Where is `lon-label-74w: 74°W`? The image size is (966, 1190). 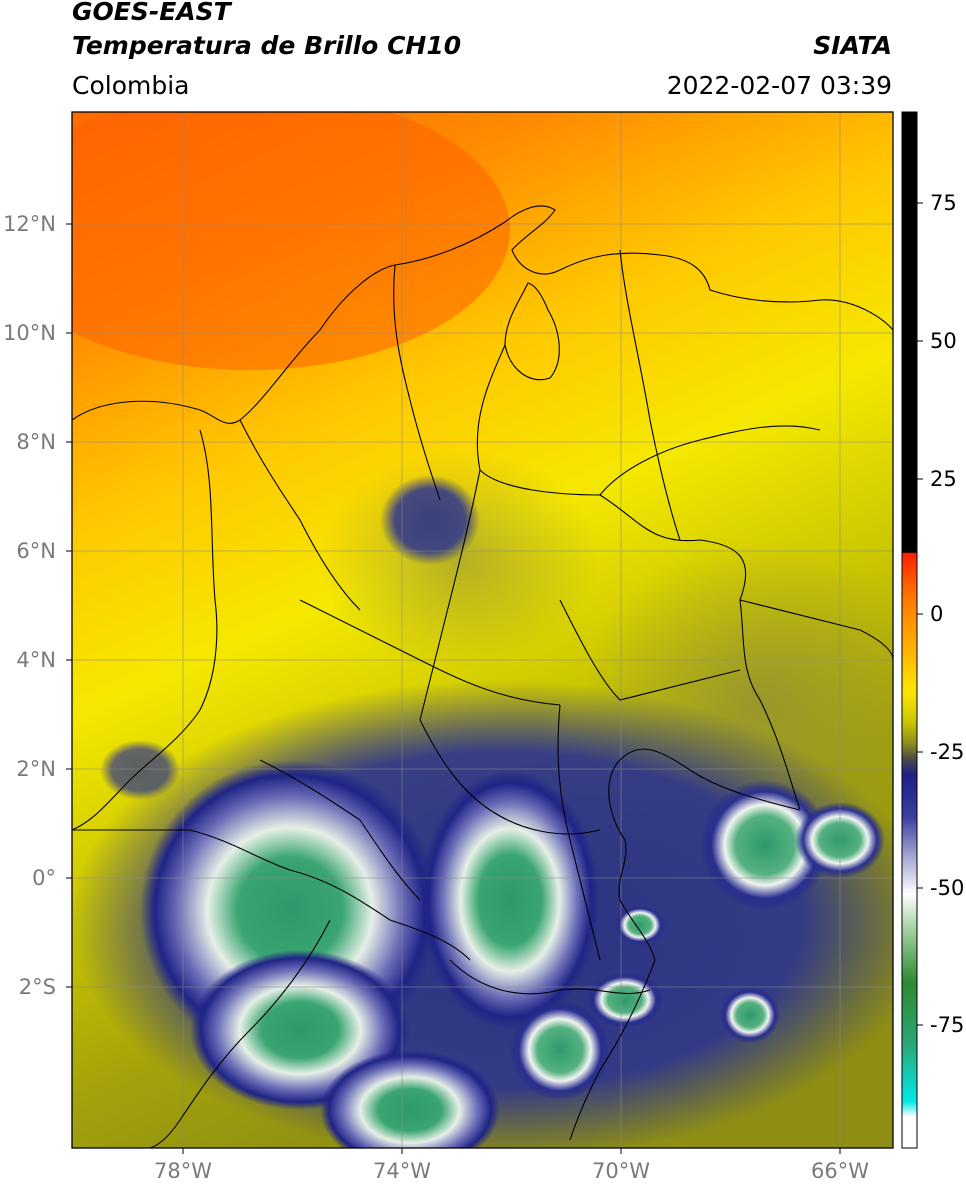
lon-label-74w: 74°W is located at coordinates (402, 1171).